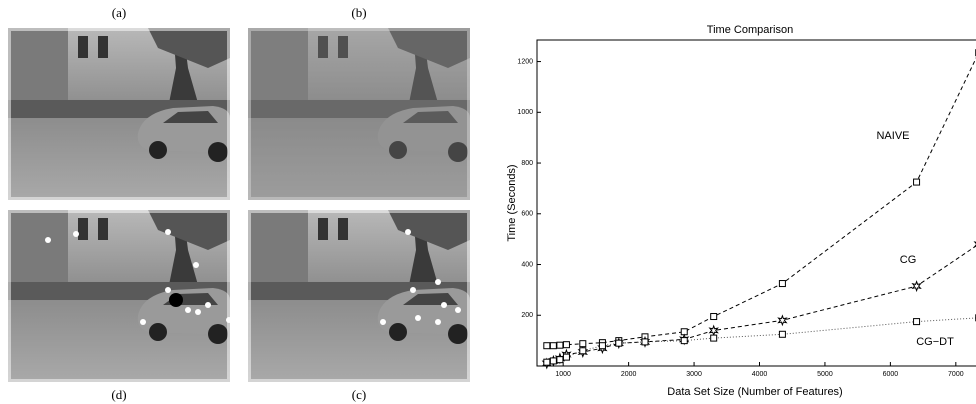  What do you see at coordinates (760, 374) in the screenshot?
I see `x-tick-label: 4000` at bounding box center [760, 374].